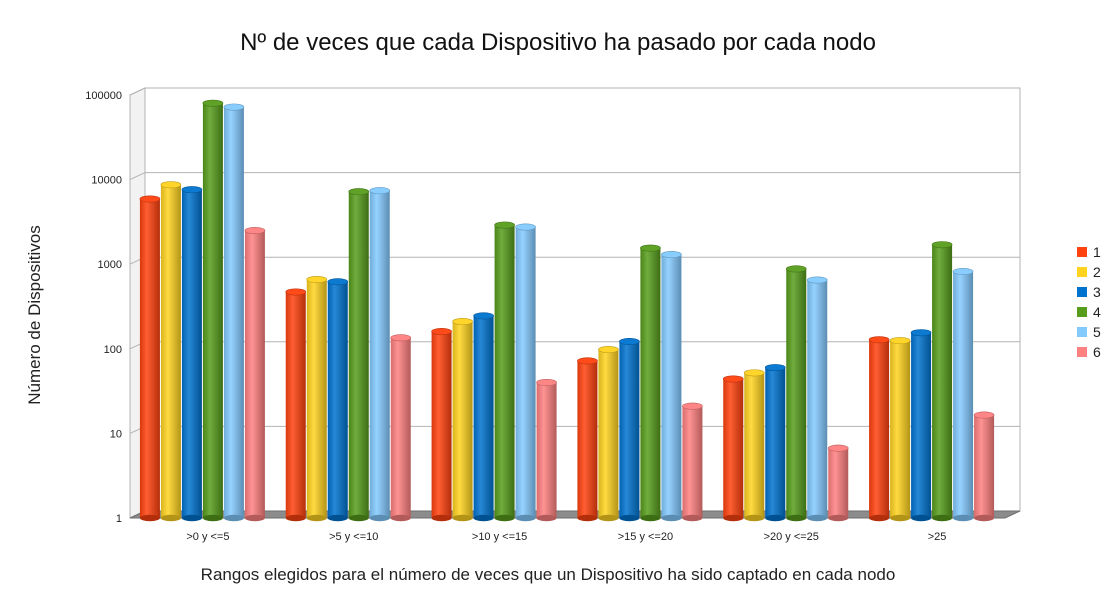  Describe the element at coordinates (645, 537) in the screenshot. I see `x-tick-label: >15 y <=20` at that location.